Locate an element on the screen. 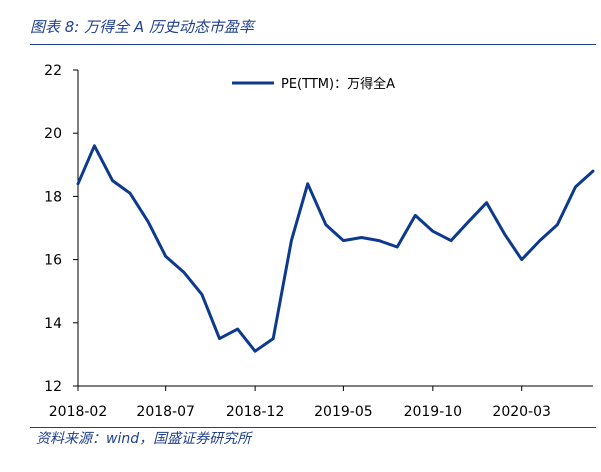 The height and width of the screenshot is (472, 601). x-tick-label: 2018-12 is located at coordinates (255, 412).